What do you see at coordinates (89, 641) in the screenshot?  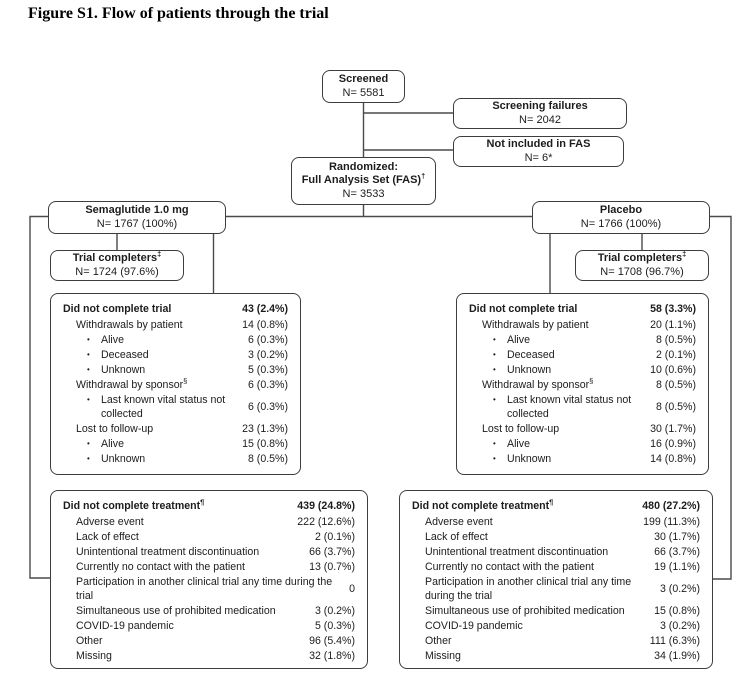 I see `row-label-text: Other` at bounding box center [89, 641].